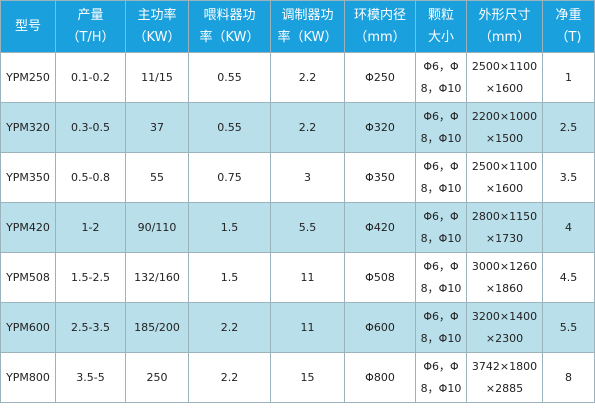 The image size is (595, 412). What do you see at coordinates (90, 37) in the screenshot?
I see `cell-line: （T/H）` at bounding box center [90, 37].